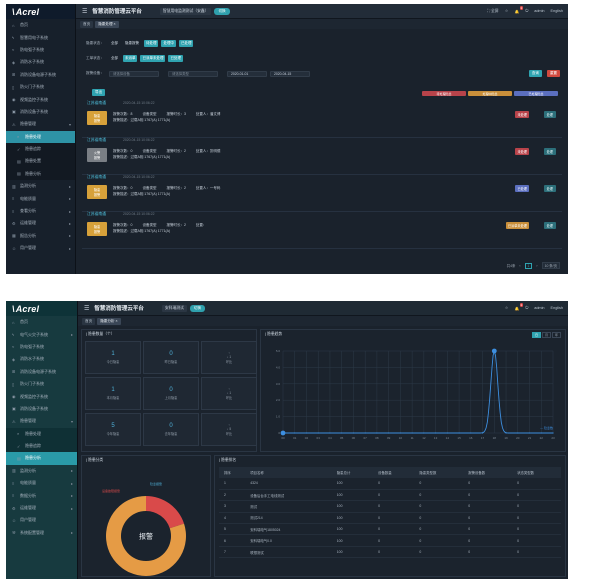 The width and height of the screenshot is (591, 586). What do you see at coordinates (390, 552) in the screenshot?
I see `table-row: 7 联想测试 100 0 0 0 0` at bounding box center [390, 552].